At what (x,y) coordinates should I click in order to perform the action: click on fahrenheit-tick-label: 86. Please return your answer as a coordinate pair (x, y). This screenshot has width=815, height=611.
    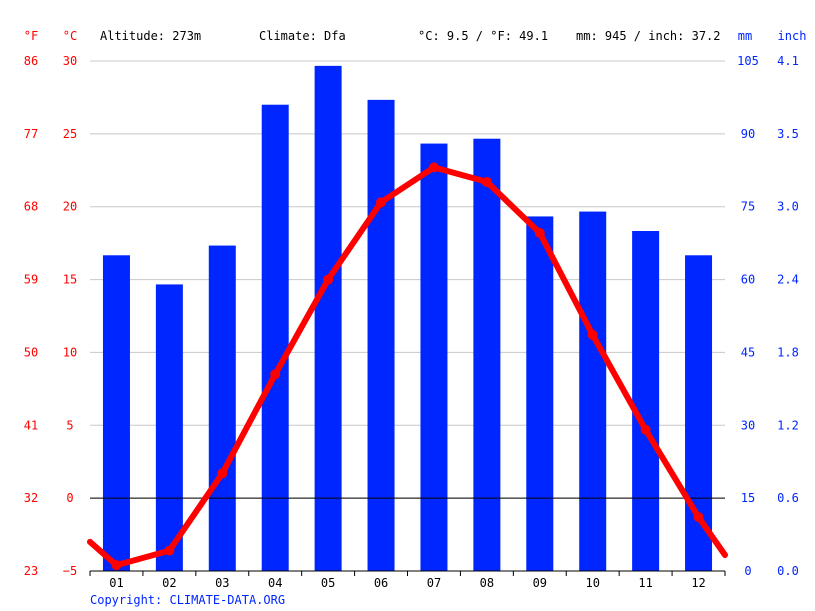
    Looking at the image, I should click on (31, 61).